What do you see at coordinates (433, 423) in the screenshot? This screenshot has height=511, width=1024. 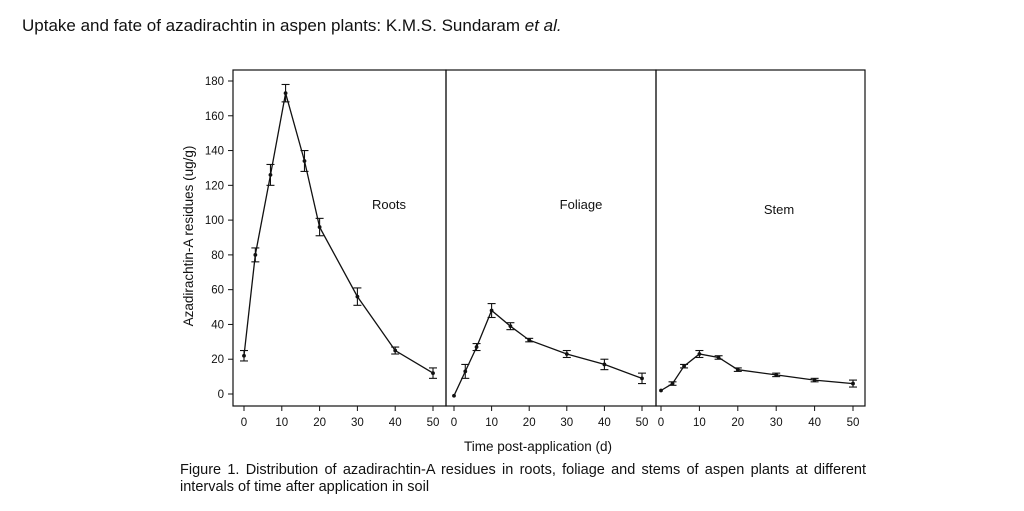 I see `x-tick-label-0-5: 50` at bounding box center [433, 423].